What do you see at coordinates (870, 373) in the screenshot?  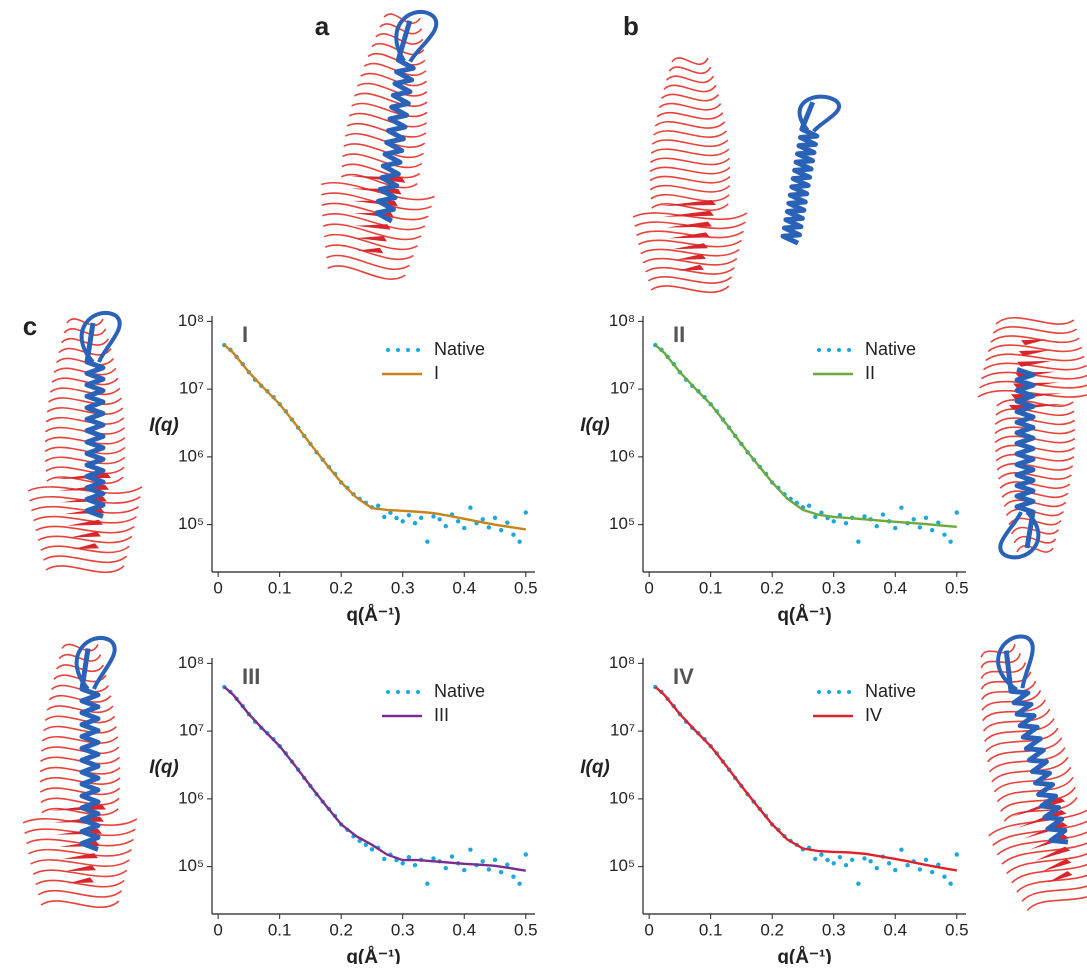 I see `legend-label: II` at bounding box center [870, 373].